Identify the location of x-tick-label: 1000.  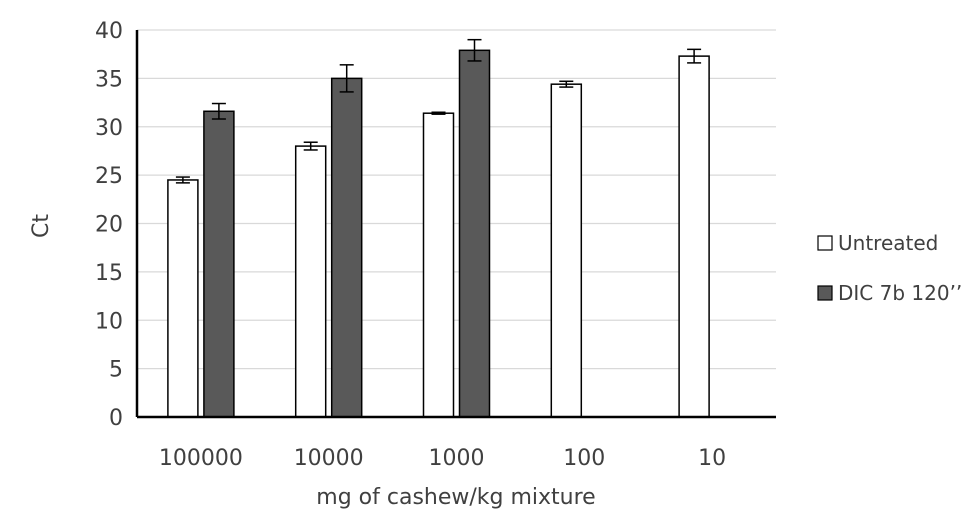
(457, 458).